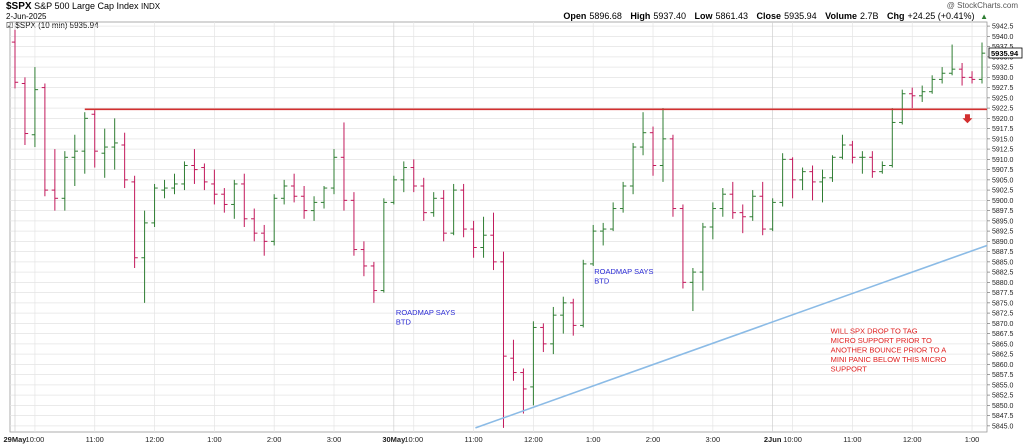 Image resolution: width=1024 pixels, height=446 pixels. Describe the element at coordinates (602, 281) in the screenshot. I see `annotation-line: BTD` at that location.